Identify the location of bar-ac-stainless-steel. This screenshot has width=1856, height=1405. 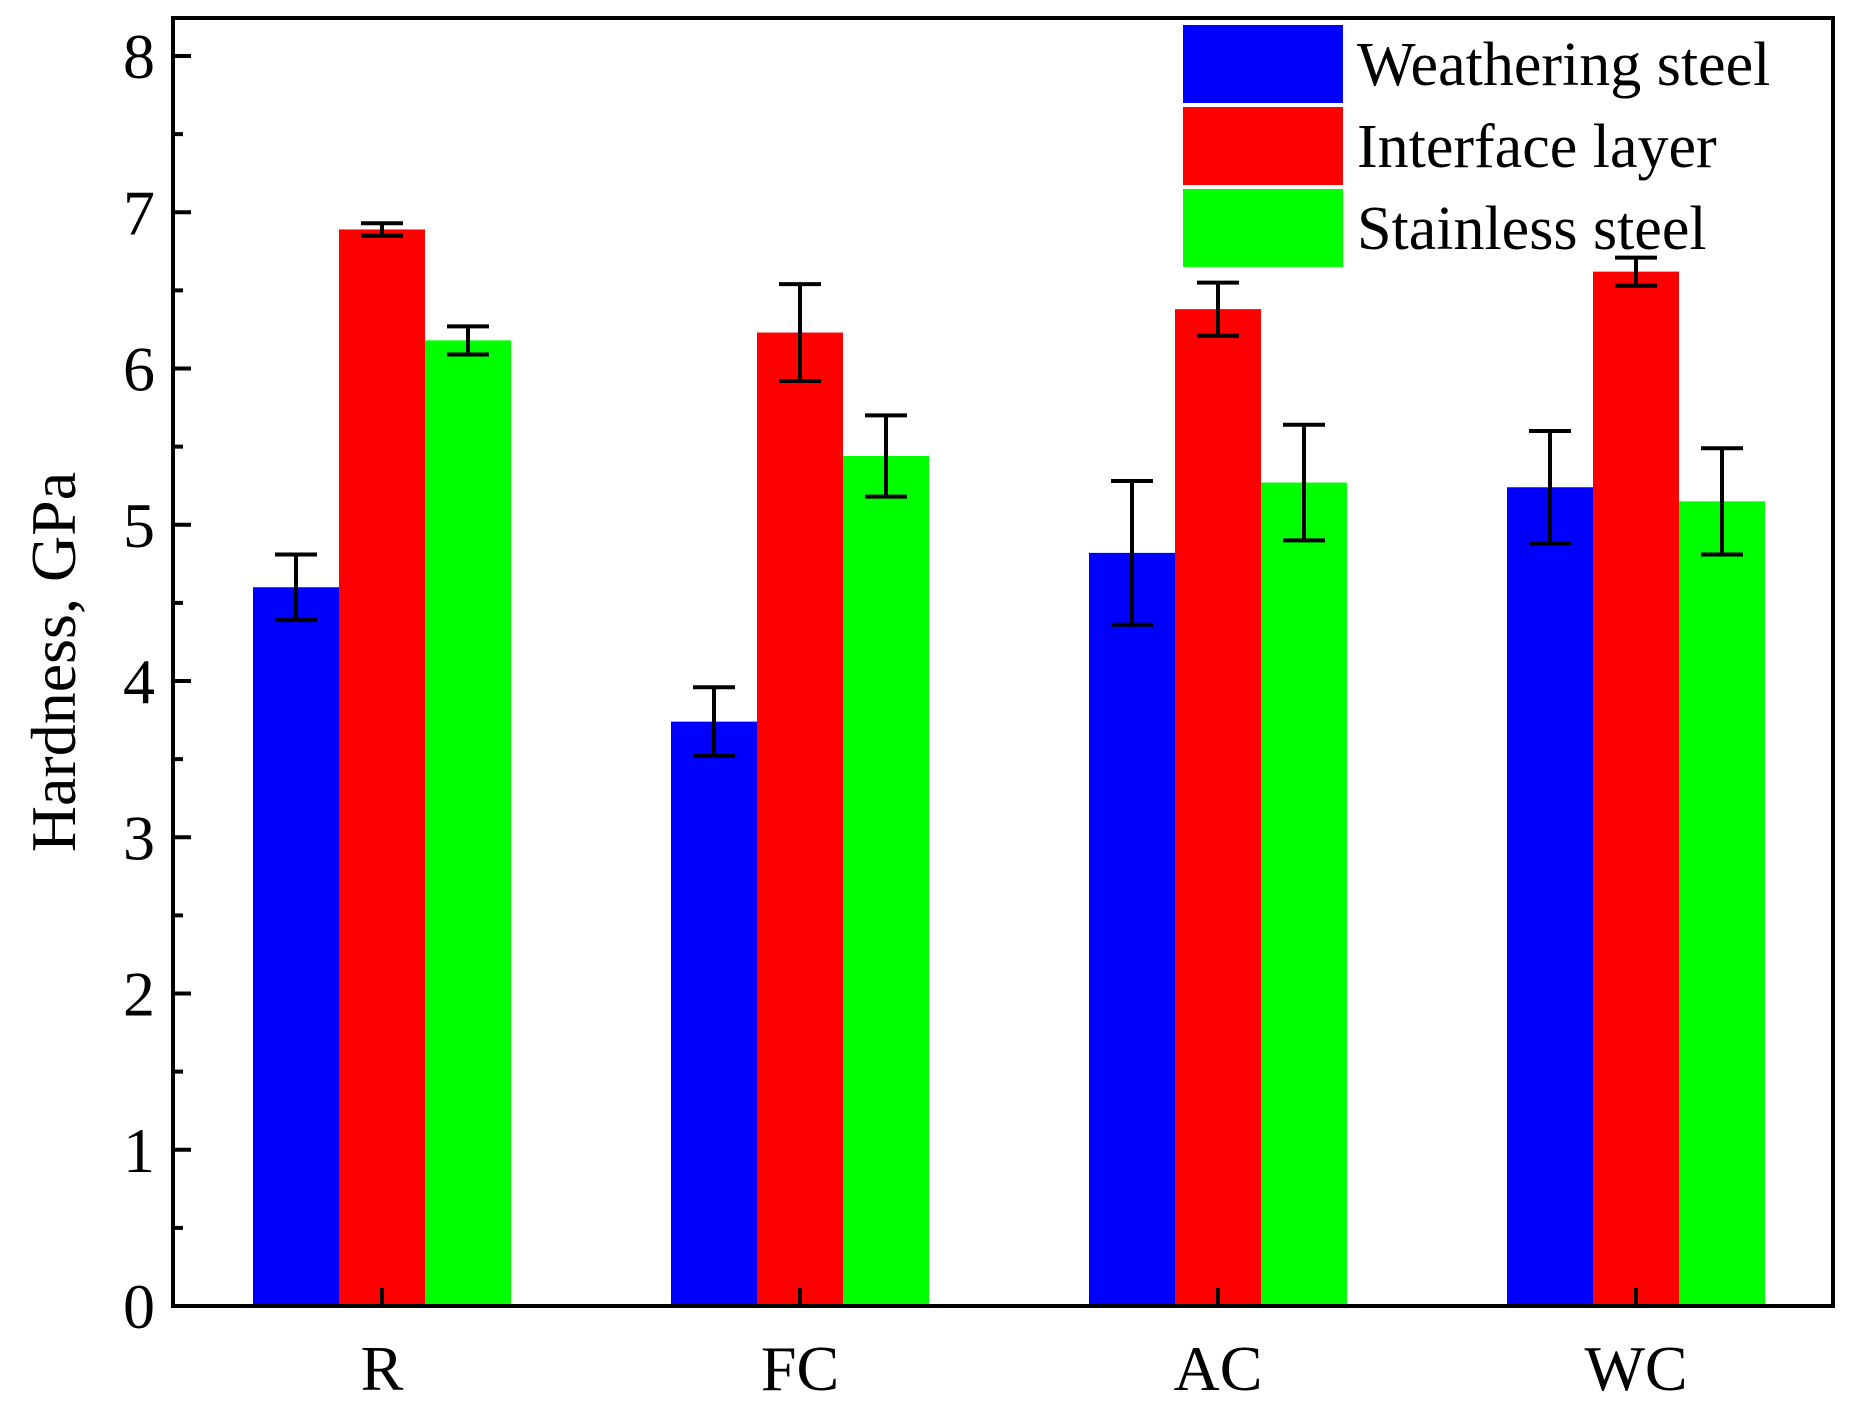
(1304, 894).